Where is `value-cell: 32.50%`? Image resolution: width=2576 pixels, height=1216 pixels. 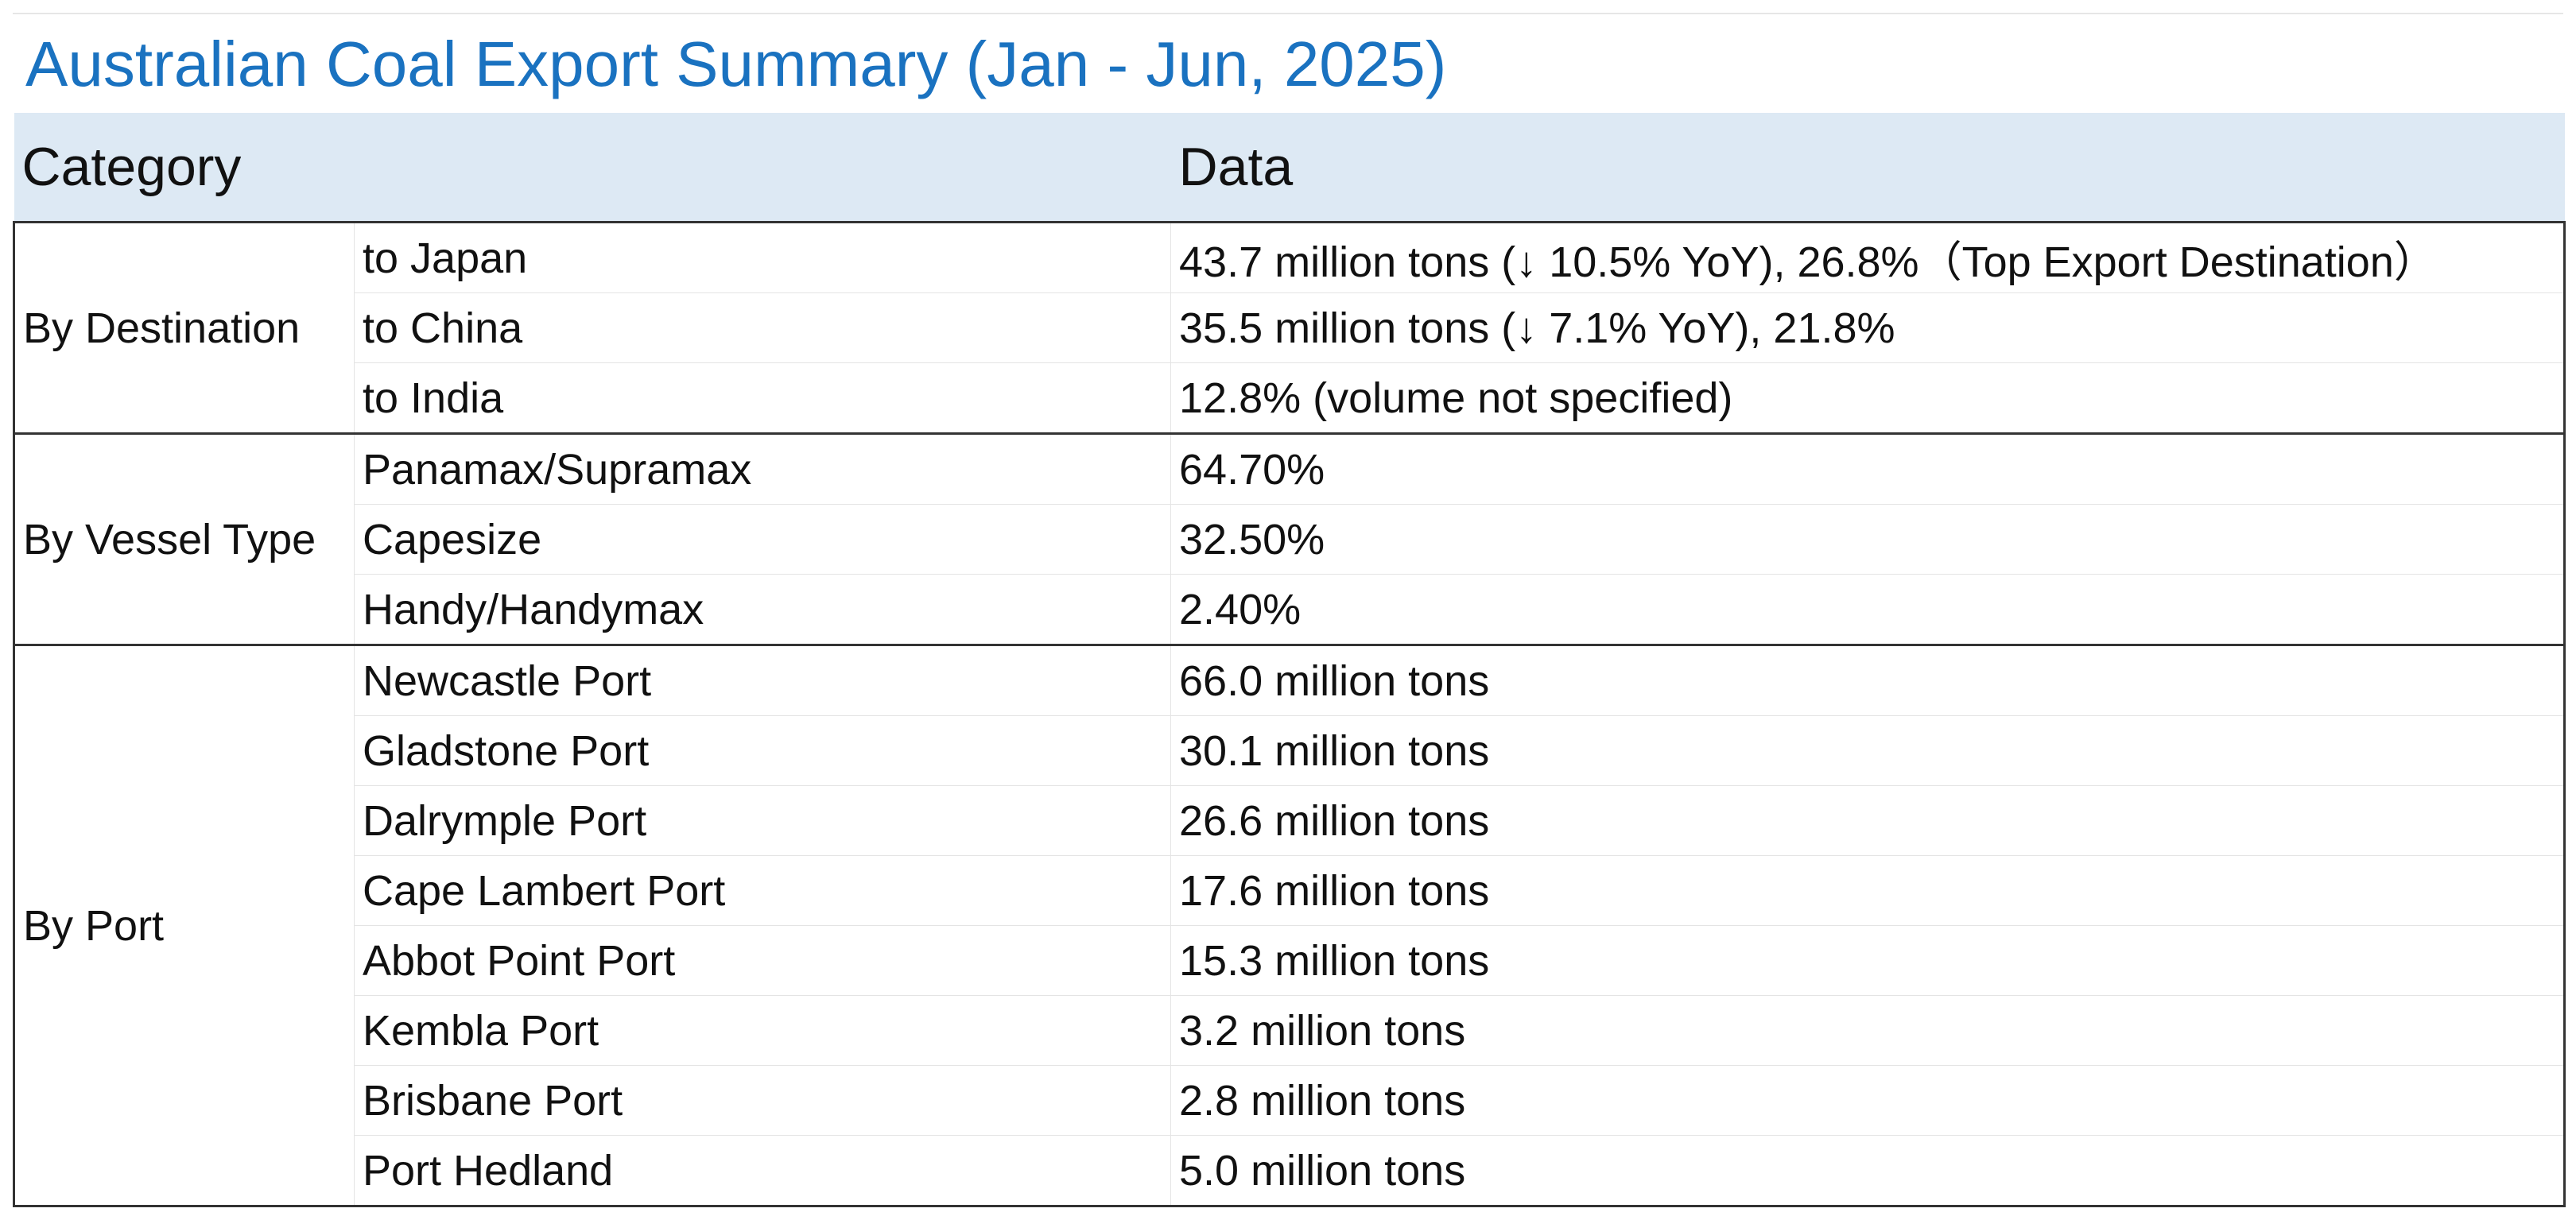 value-cell: 32.50% is located at coordinates (1868, 539).